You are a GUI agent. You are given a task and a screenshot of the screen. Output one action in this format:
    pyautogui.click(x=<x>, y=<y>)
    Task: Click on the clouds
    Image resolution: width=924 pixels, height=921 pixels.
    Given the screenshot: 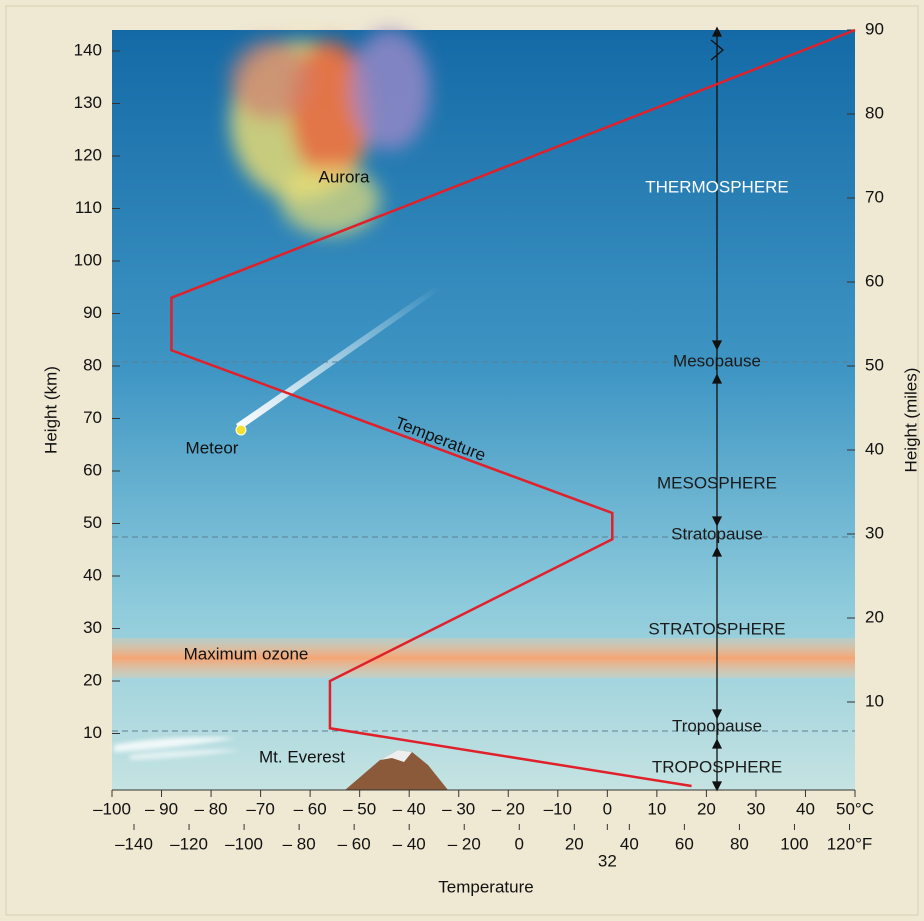 What is the action you would take?
    pyautogui.click(x=177, y=748)
    